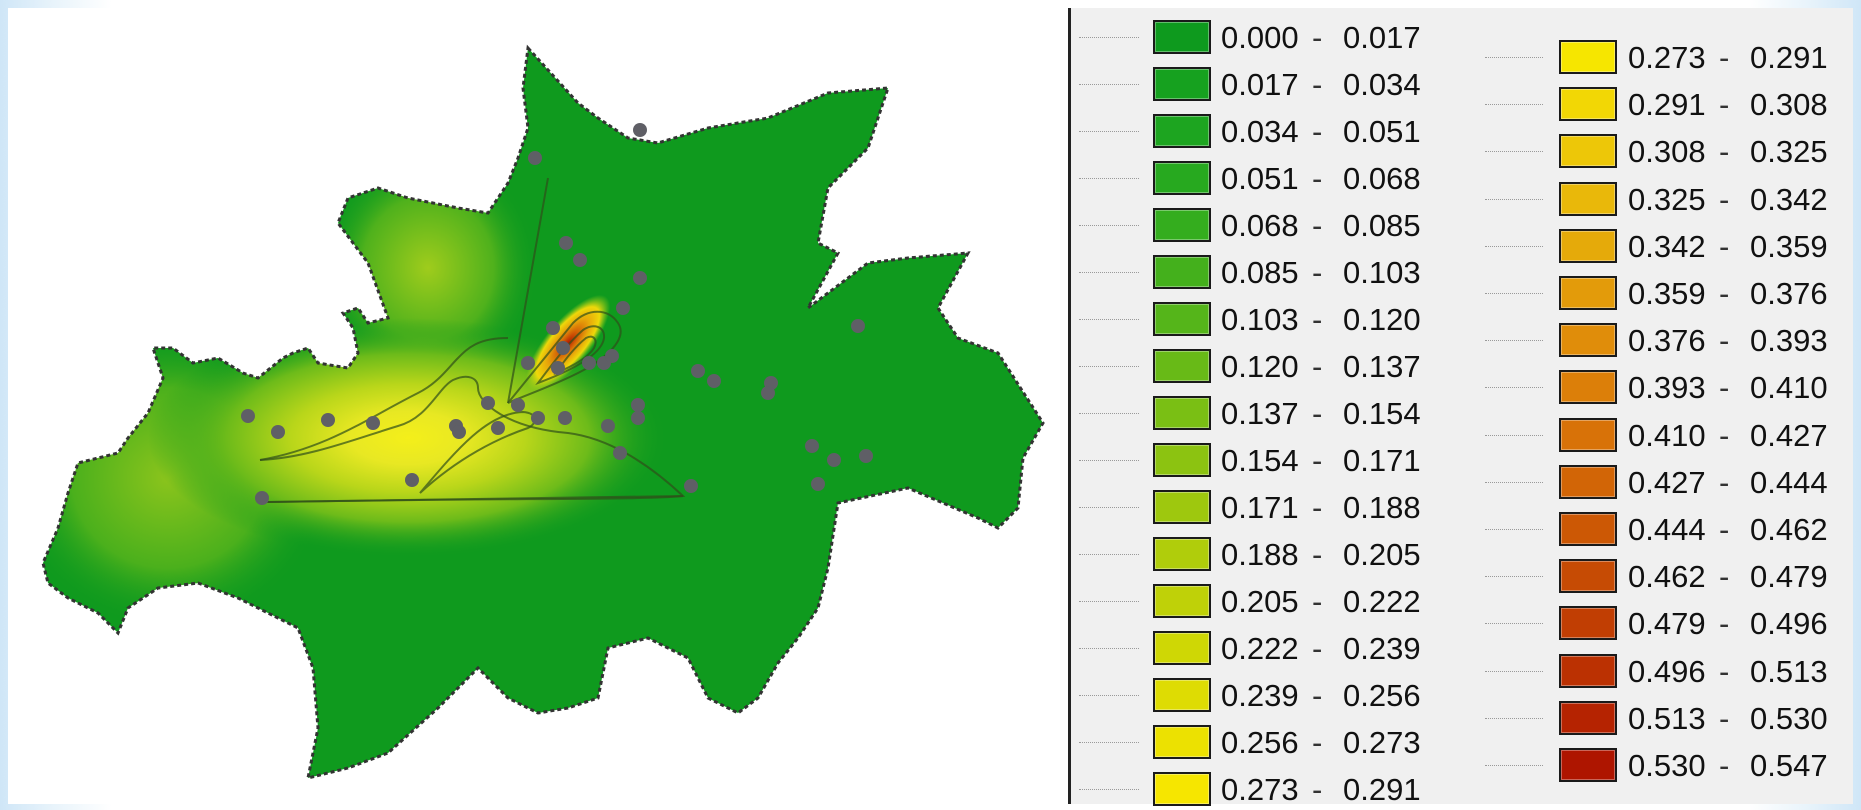 The image size is (1861, 810). Describe the element at coordinates (1462, 200) in the screenshot. I see `legend-item: 0.325-0.342` at that location.